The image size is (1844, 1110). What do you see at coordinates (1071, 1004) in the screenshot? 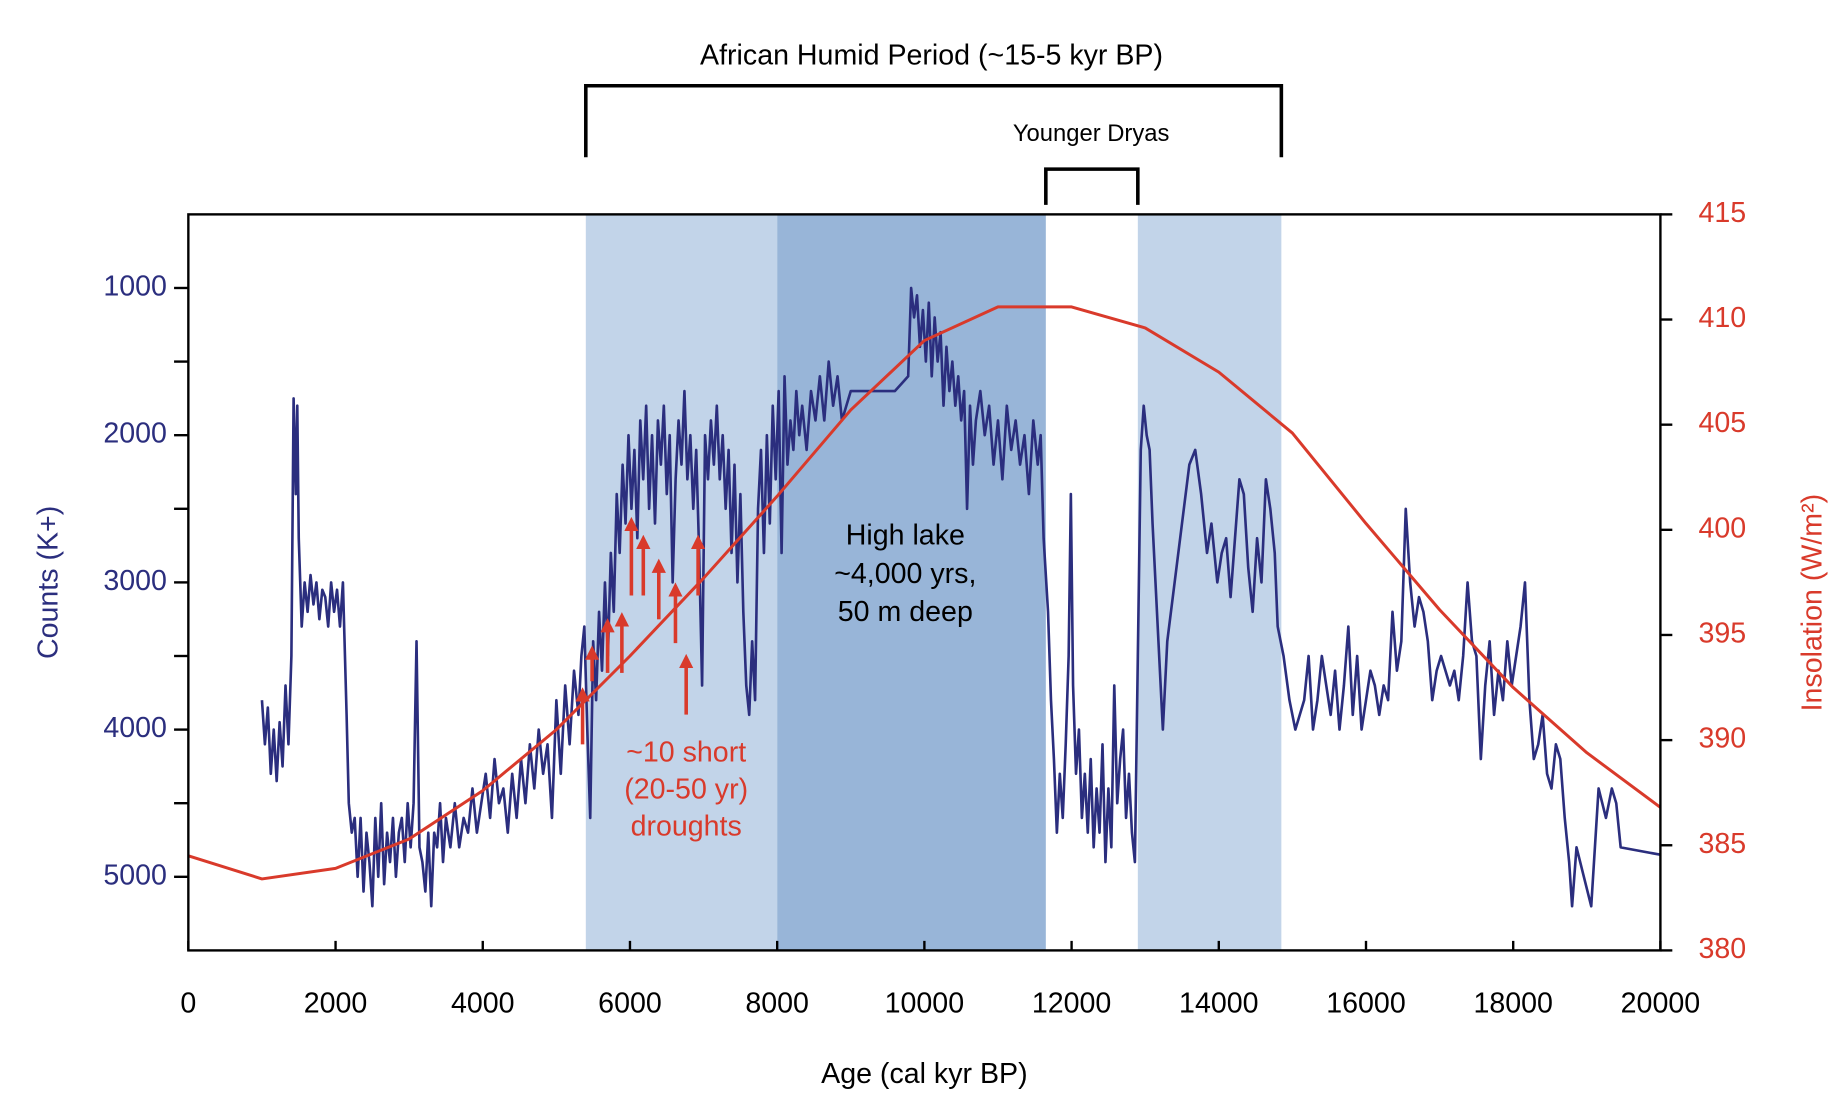
I see `x-tick-label: 12000` at bounding box center [1071, 1004].